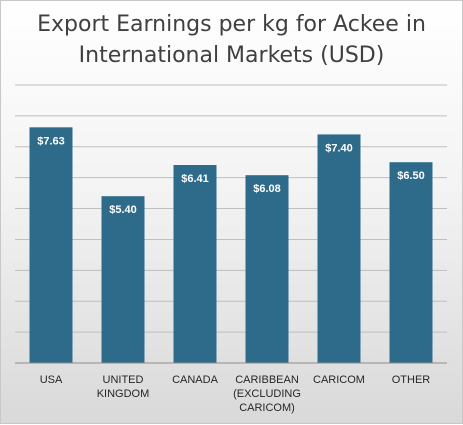 The height and width of the screenshot is (425, 463). What do you see at coordinates (411, 380) in the screenshot?
I see `x-tick-label: OTHER` at bounding box center [411, 380].